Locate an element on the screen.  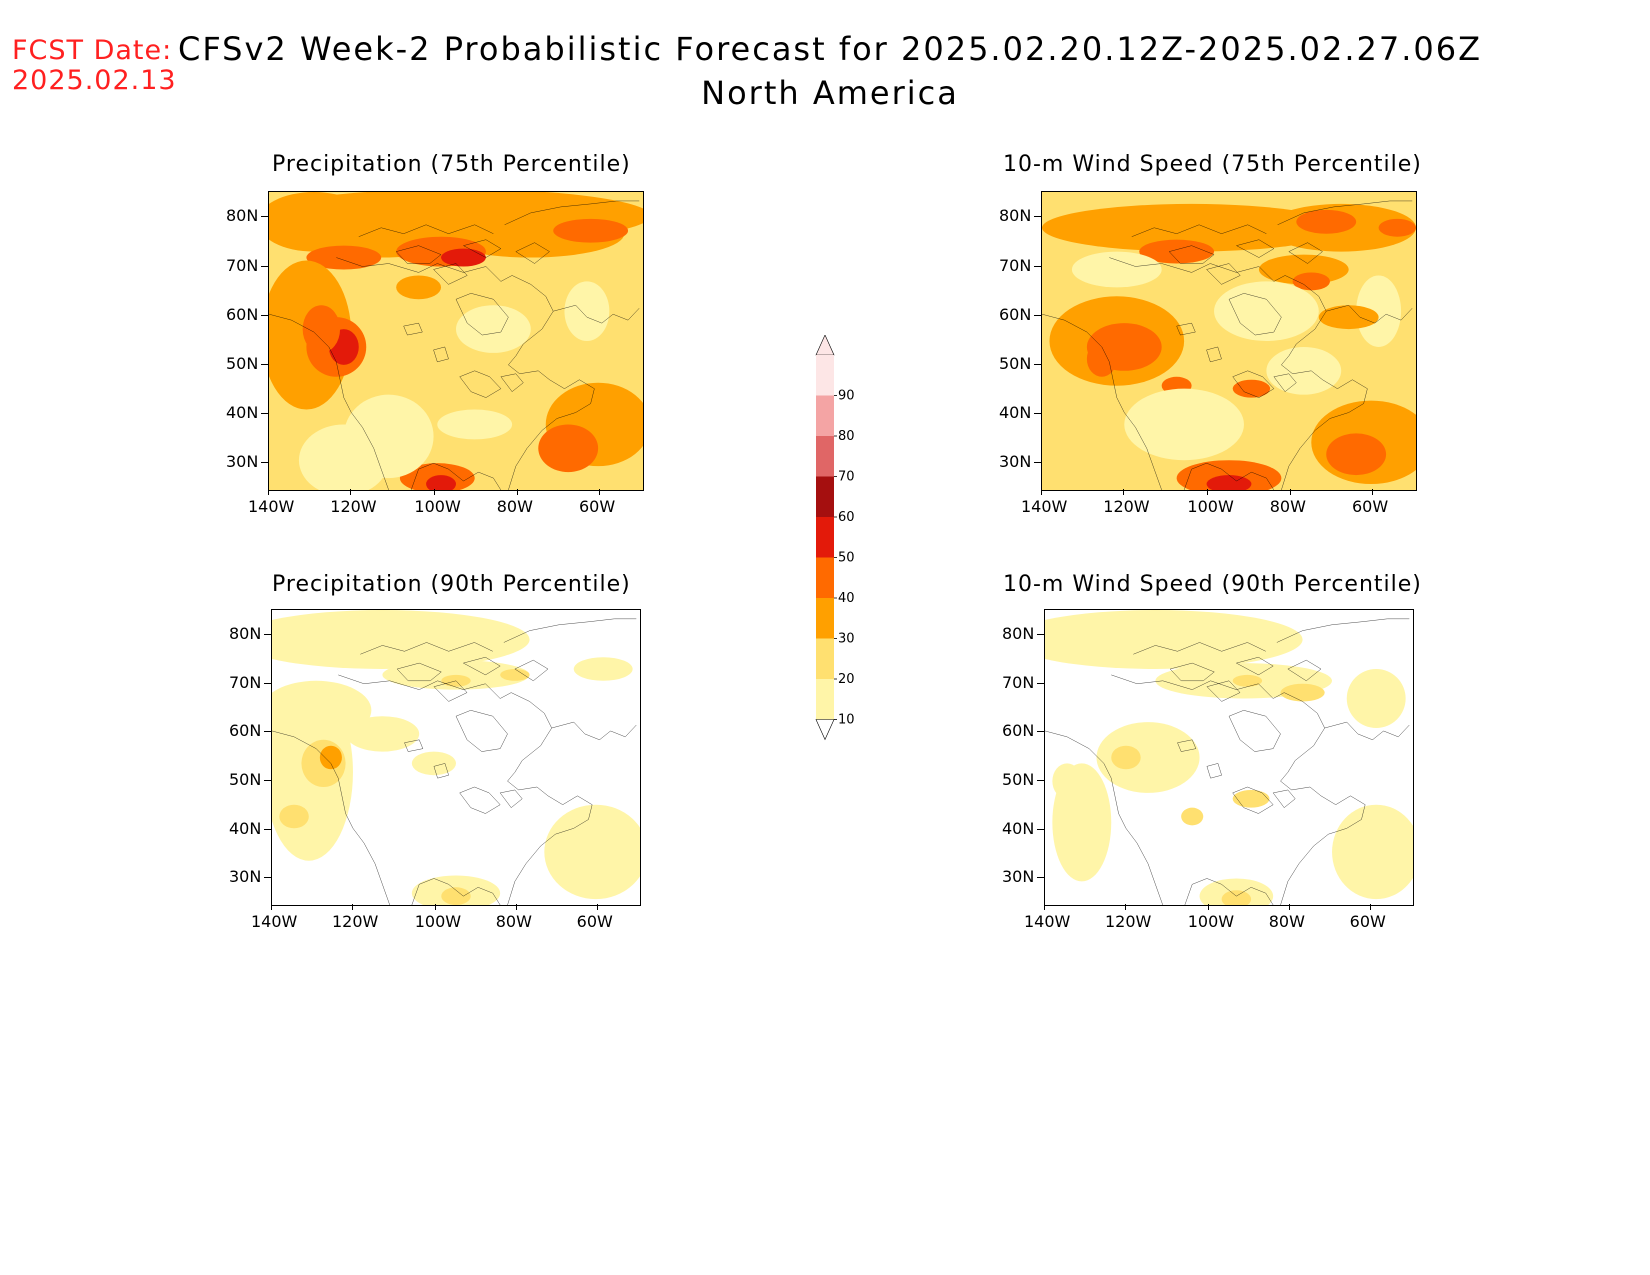
lat-tick-label: 60N is located at coordinates (1018, 731).